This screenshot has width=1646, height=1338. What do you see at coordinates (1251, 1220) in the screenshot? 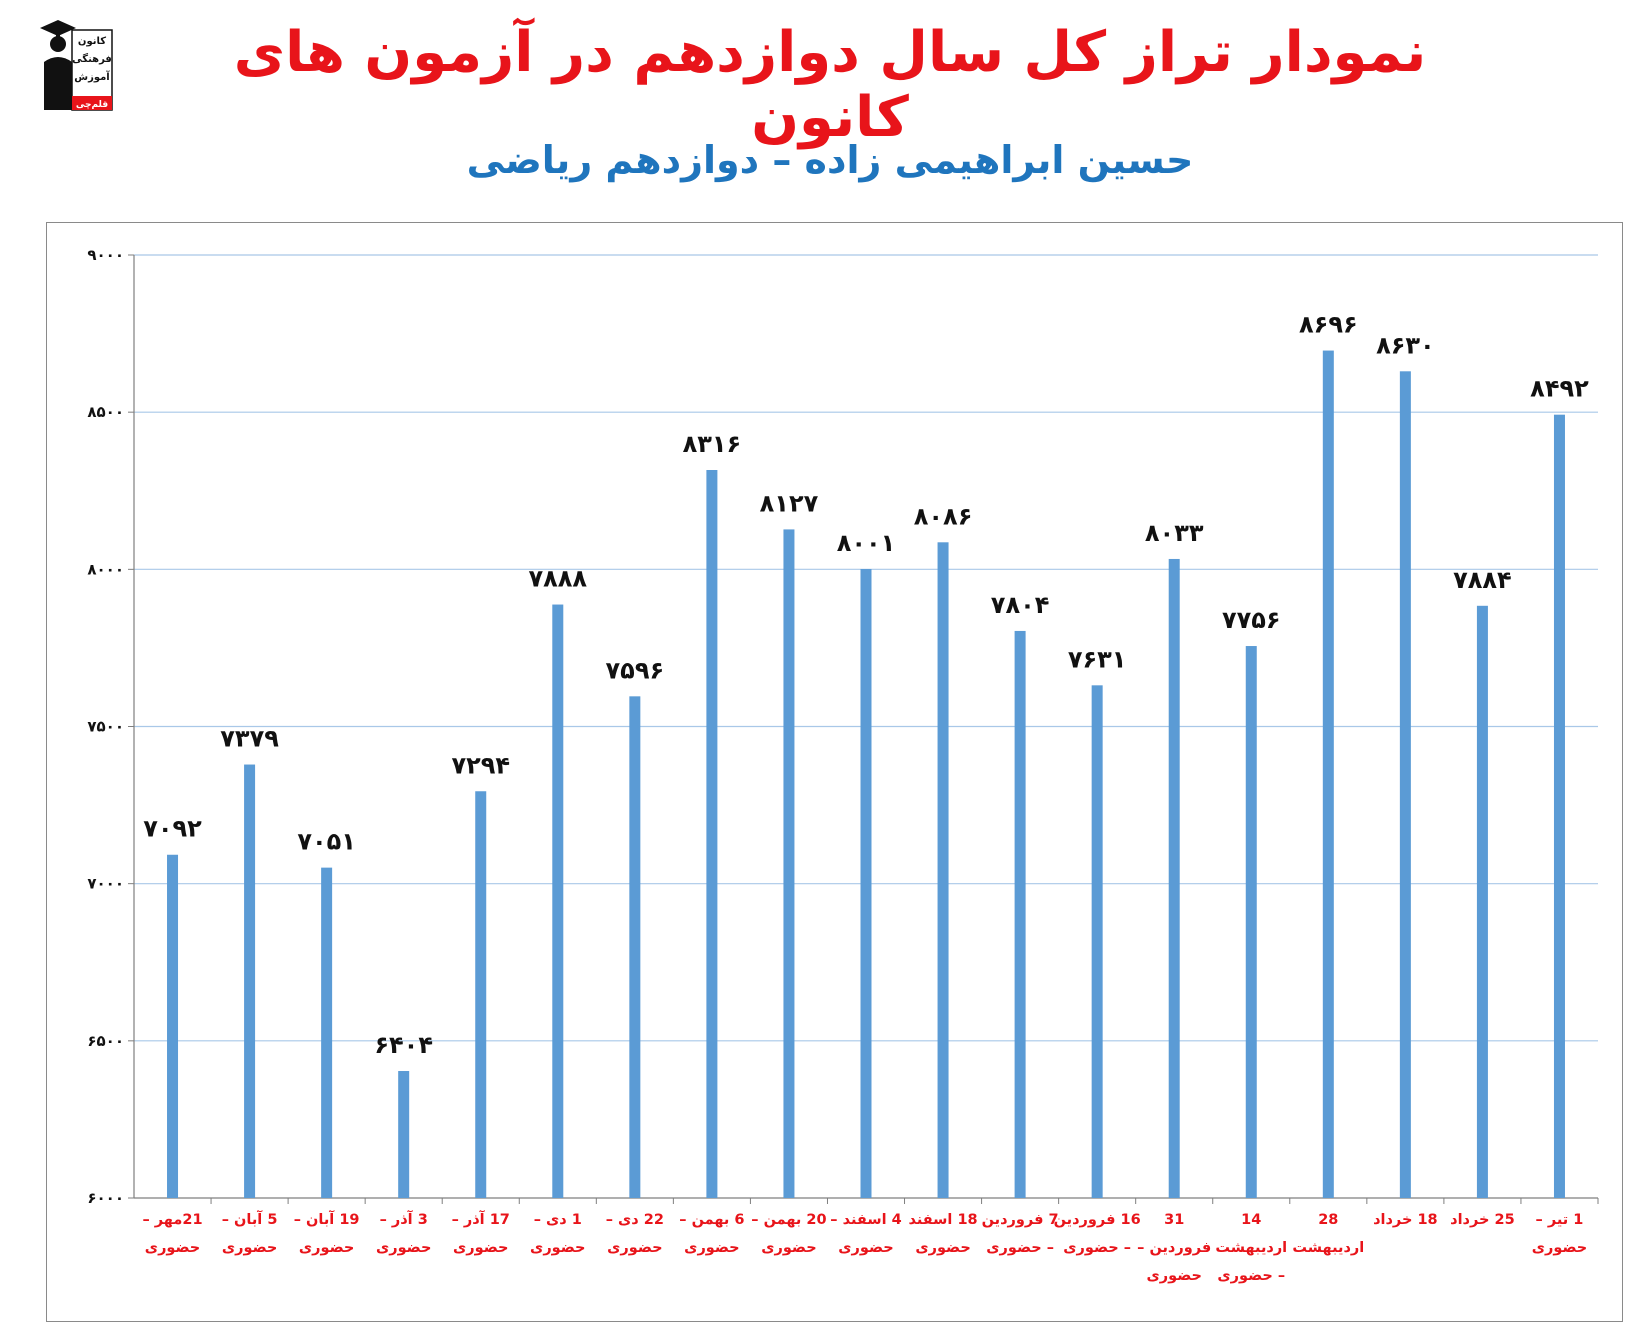
I see `category-label: 14` at bounding box center [1251, 1220].